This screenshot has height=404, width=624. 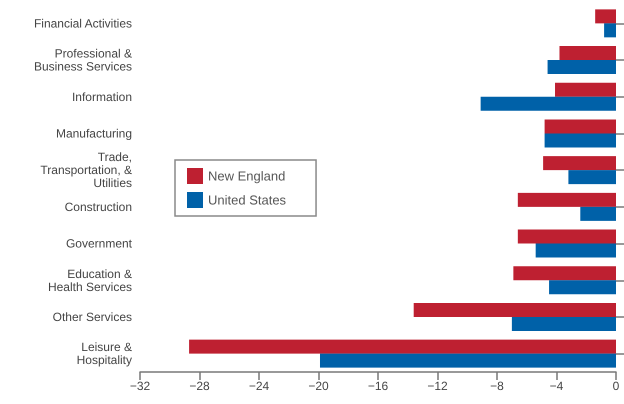 What do you see at coordinates (497, 386) in the screenshot?
I see `x-tick-label: −8` at bounding box center [497, 386].